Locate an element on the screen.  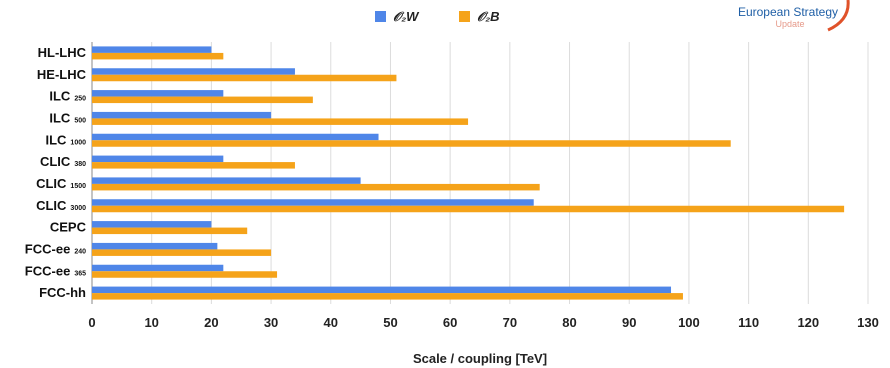
x-tick-label: 90 is located at coordinates (629, 322).